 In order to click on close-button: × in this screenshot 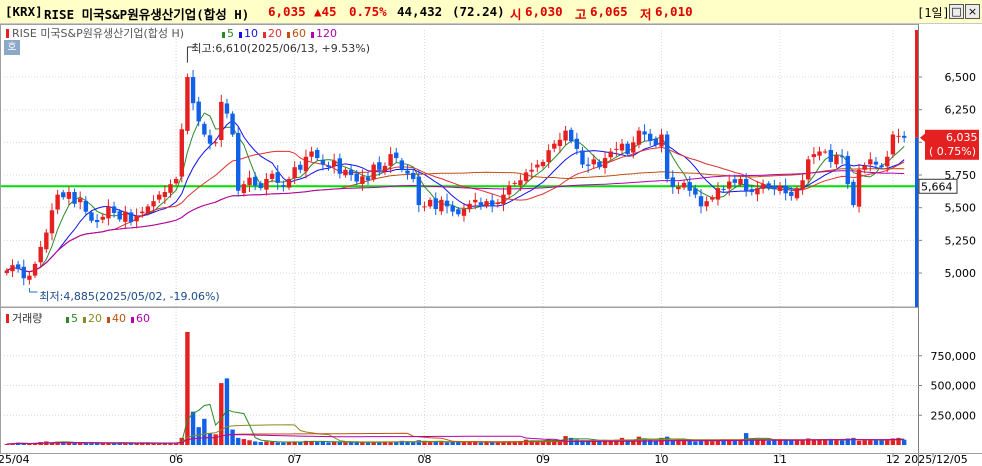, I will do `click(972, 11)`.